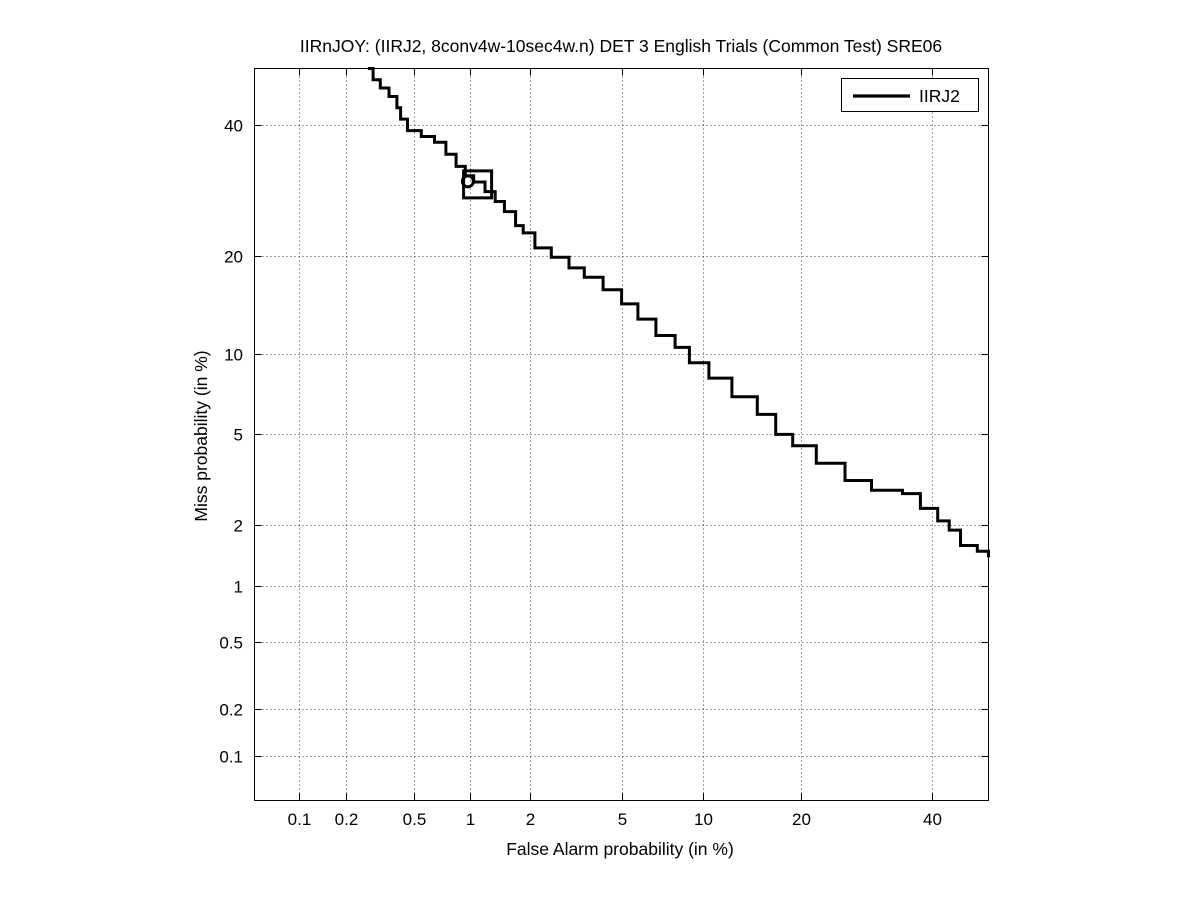 The image size is (1201, 900). What do you see at coordinates (703, 819) in the screenshot?
I see `x-tick-label: 10` at bounding box center [703, 819].